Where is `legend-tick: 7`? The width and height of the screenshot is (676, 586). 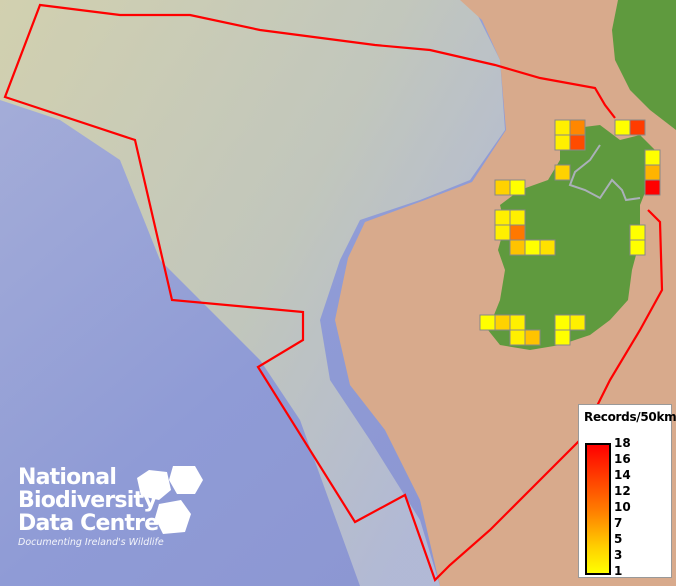 legend-tick: 7 is located at coordinates (618, 523).